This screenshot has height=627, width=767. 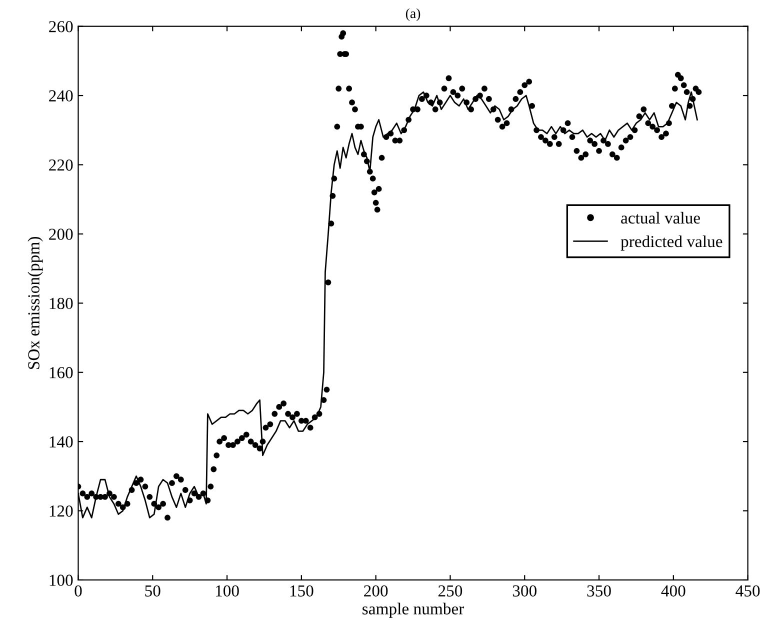 I want to click on y-tick-label: 140, so click(x=61, y=442).